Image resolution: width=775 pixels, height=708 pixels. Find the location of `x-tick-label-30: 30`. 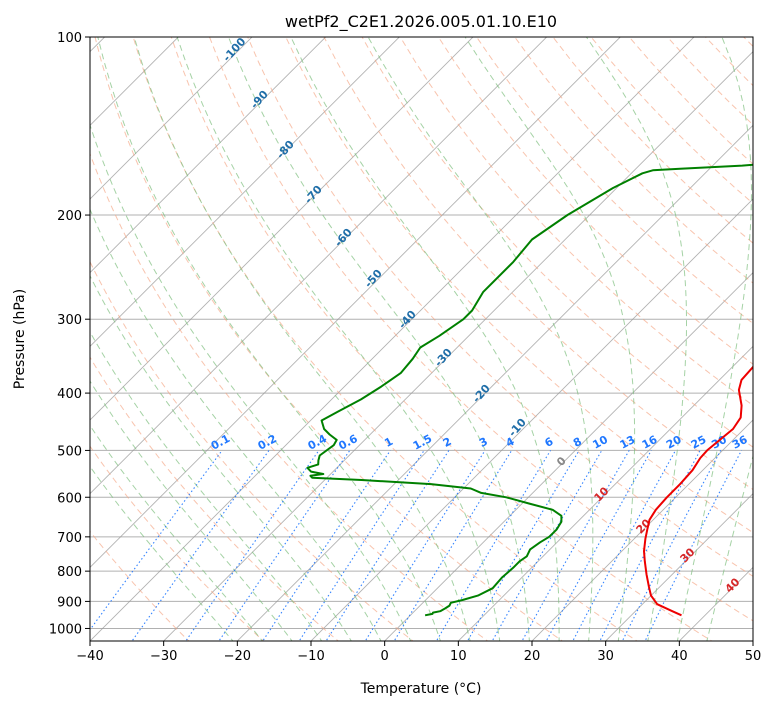

x-tick-label-30: 30 is located at coordinates (605, 656).